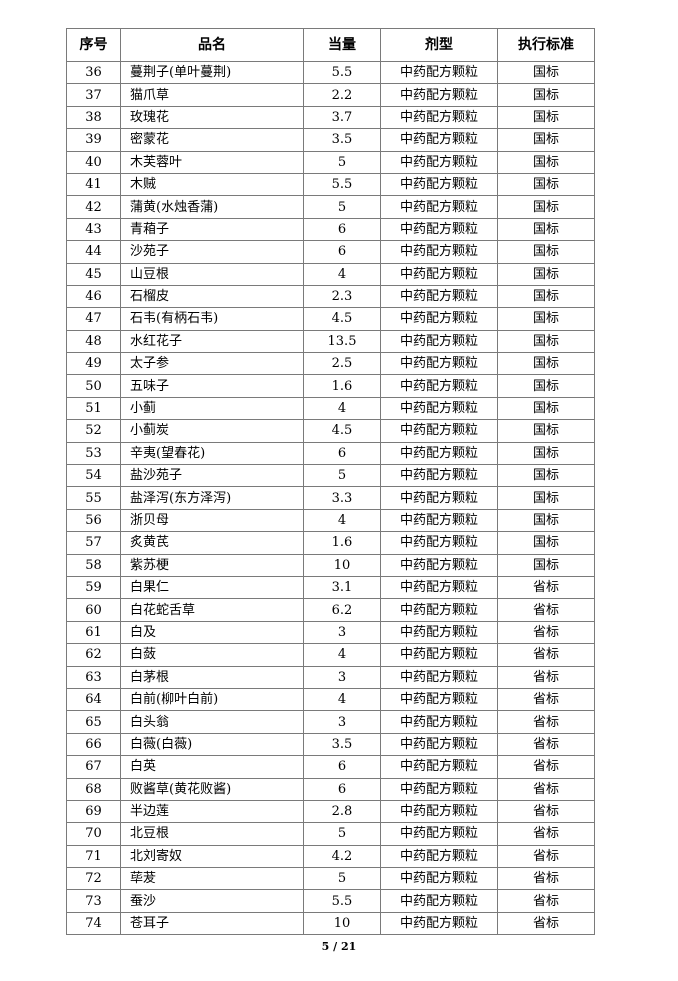  What do you see at coordinates (212, 655) in the screenshot?
I see `name-cell: 白蔹` at bounding box center [212, 655].